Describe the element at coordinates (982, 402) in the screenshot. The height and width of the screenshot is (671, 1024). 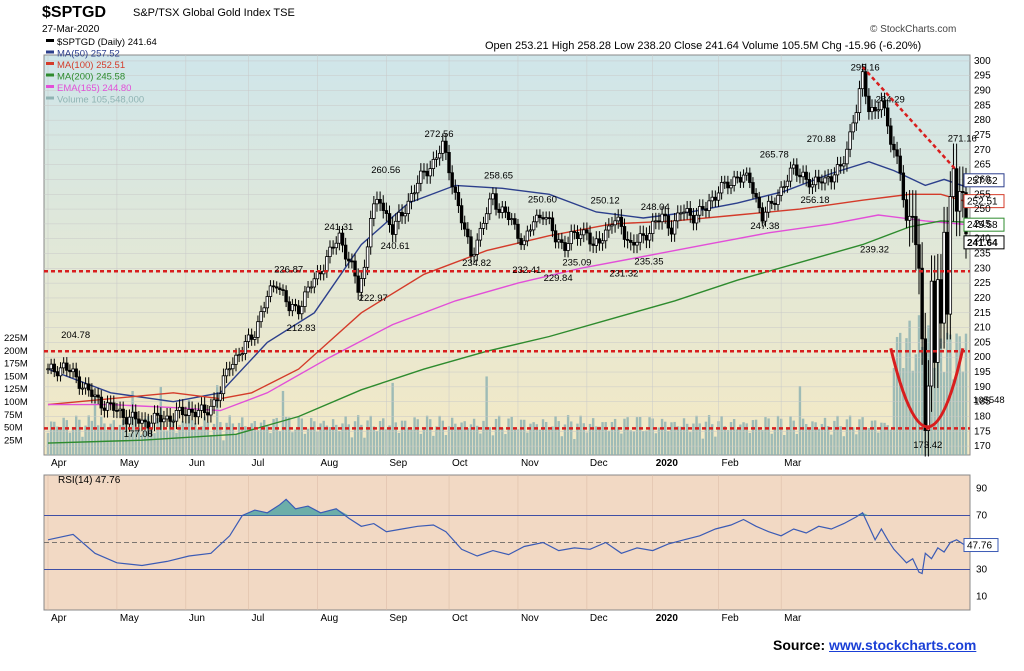
I see `price-tick-label: 185` at that location.